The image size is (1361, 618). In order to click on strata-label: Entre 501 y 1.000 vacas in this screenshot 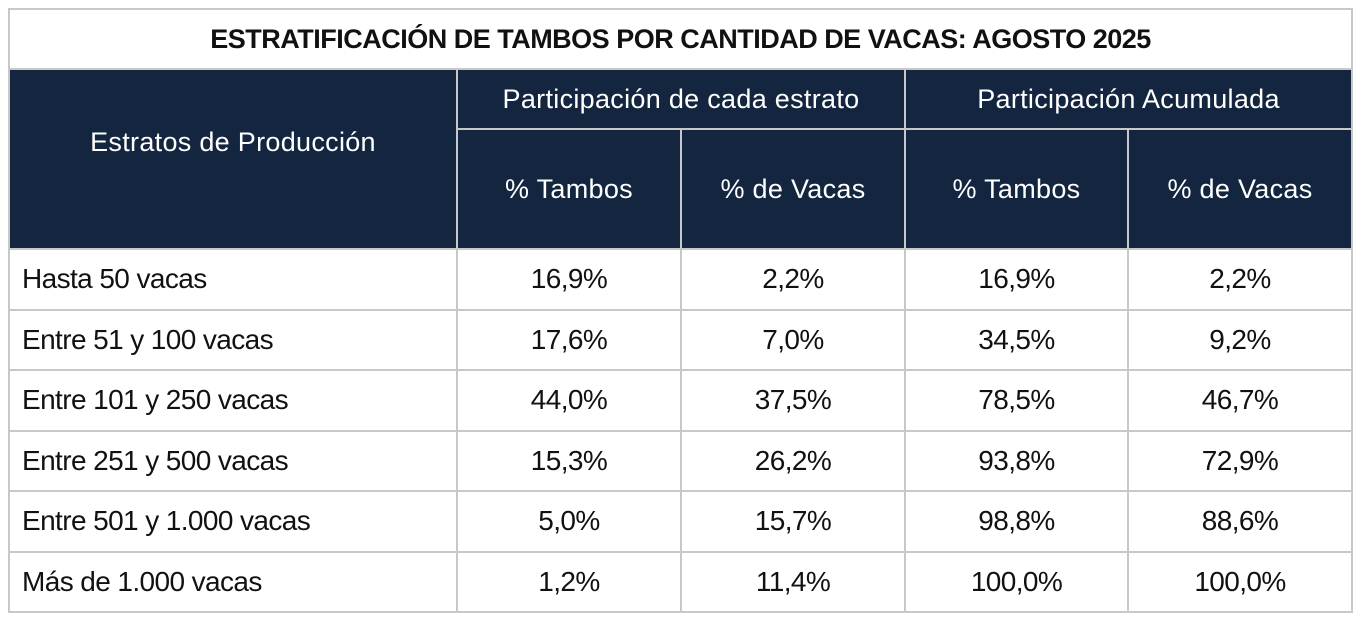, I will do `click(233, 521)`.